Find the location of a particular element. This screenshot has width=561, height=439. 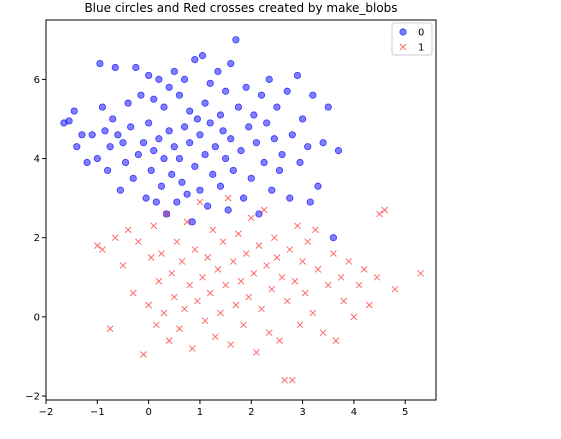

y-tick-label: 4 is located at coordinates (37, 159).